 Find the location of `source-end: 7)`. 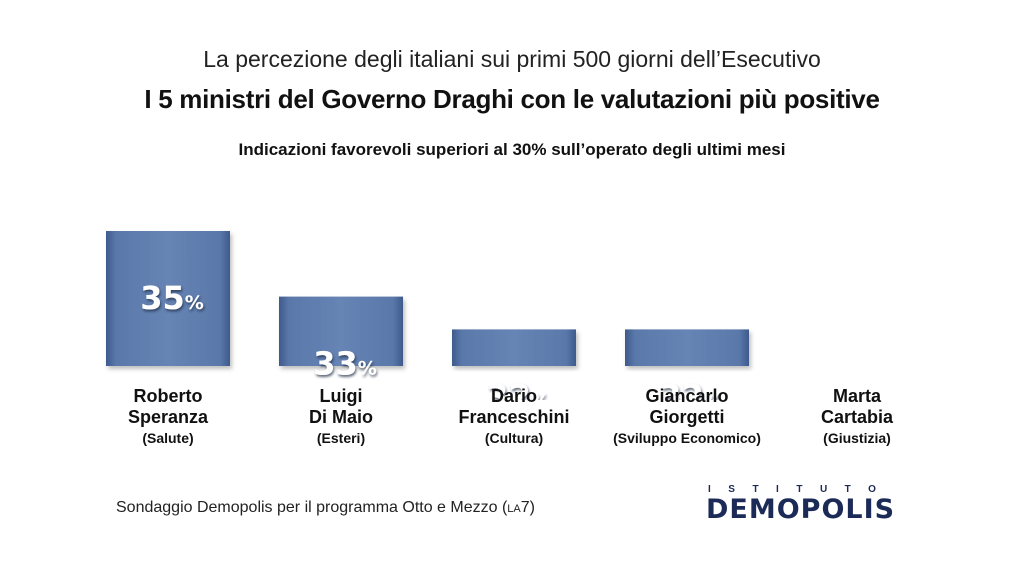

source-end: 7) is located at coordinates (527, 507).